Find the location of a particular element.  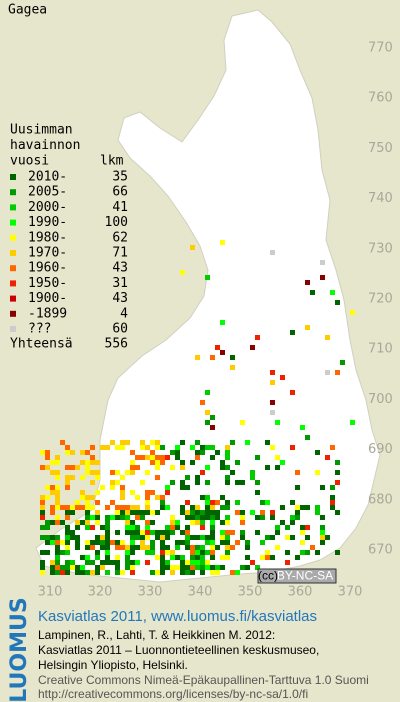

y-axis-label: 750 is located at coordinates (380, 148).